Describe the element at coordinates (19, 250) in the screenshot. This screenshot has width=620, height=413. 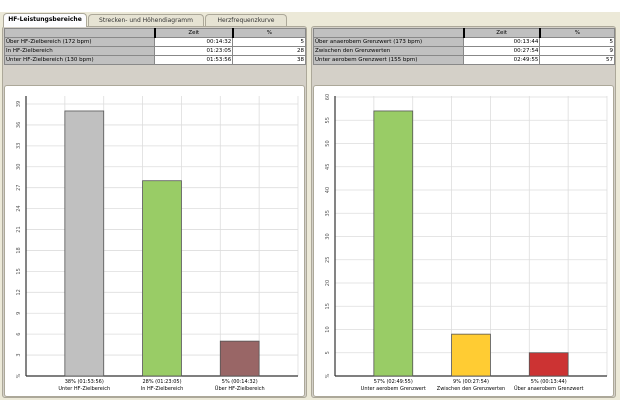
I see `y-tick-label: 18` at that location.